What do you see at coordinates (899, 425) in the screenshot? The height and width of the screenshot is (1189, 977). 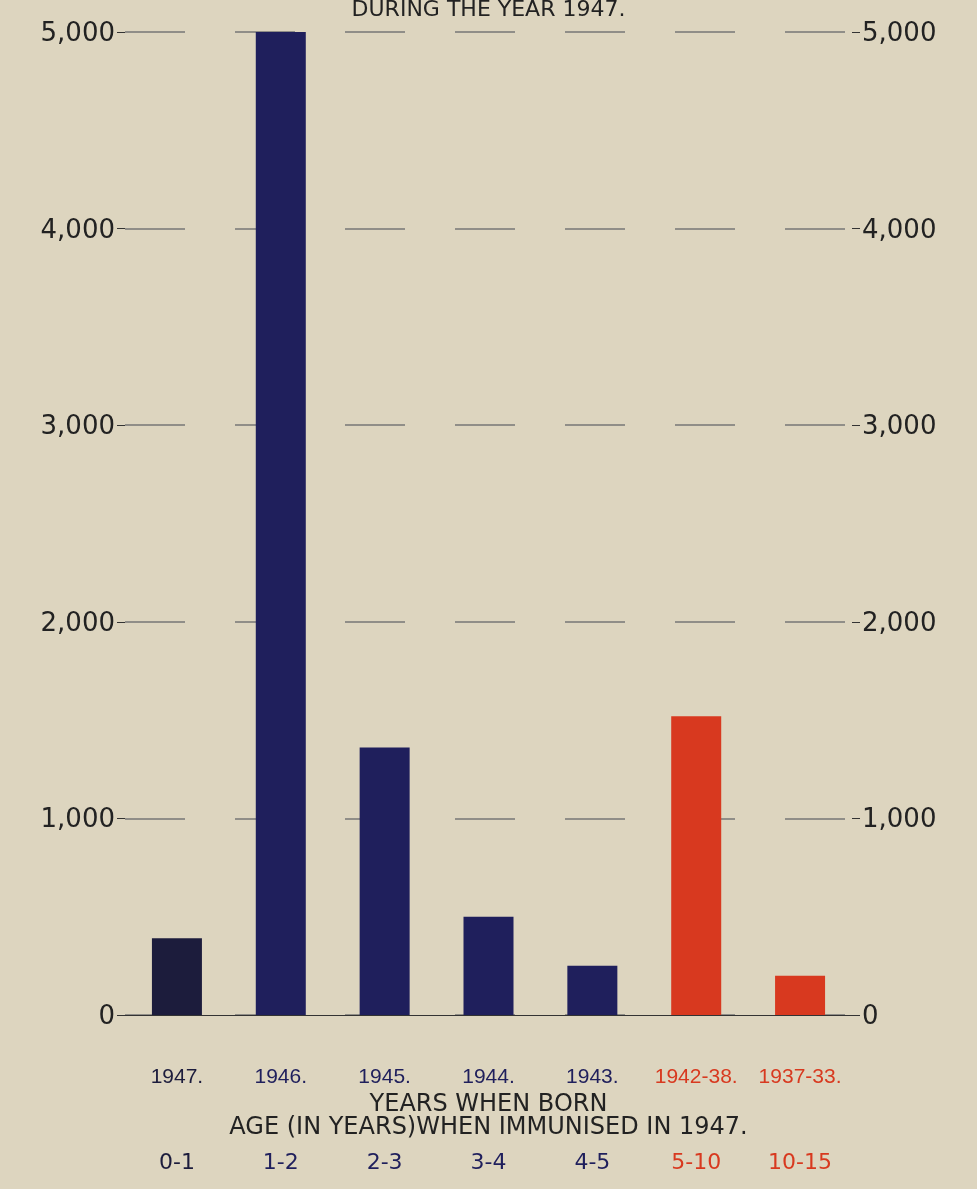 I see `y2-tick-label: 3,000` at bounding box center [899, 425].